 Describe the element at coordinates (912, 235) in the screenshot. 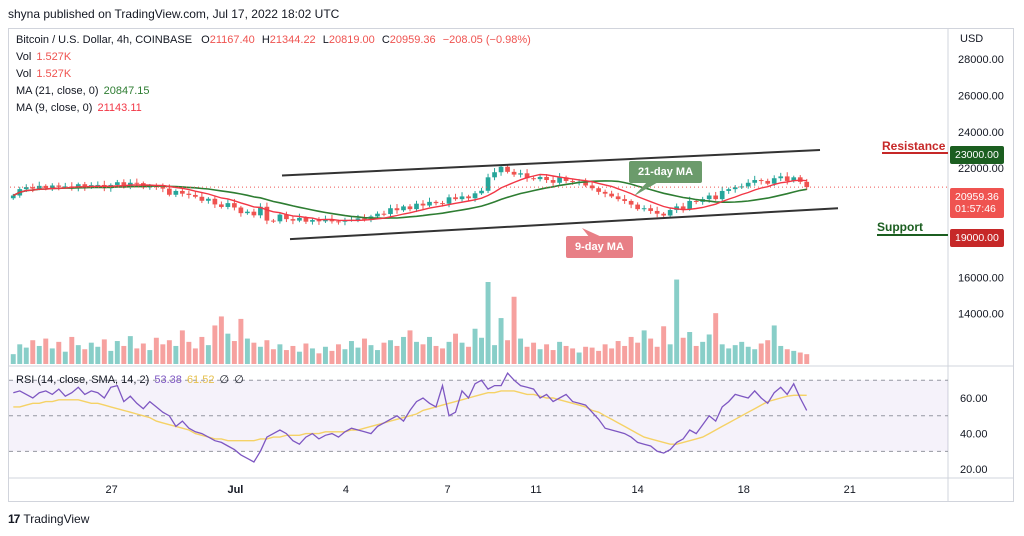

I see `support-underline` at that location.